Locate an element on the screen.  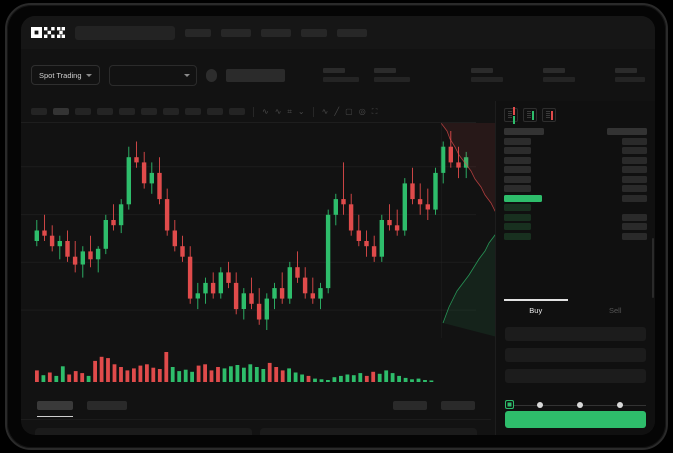
tab-order-history is located at coordinates (107, 405).